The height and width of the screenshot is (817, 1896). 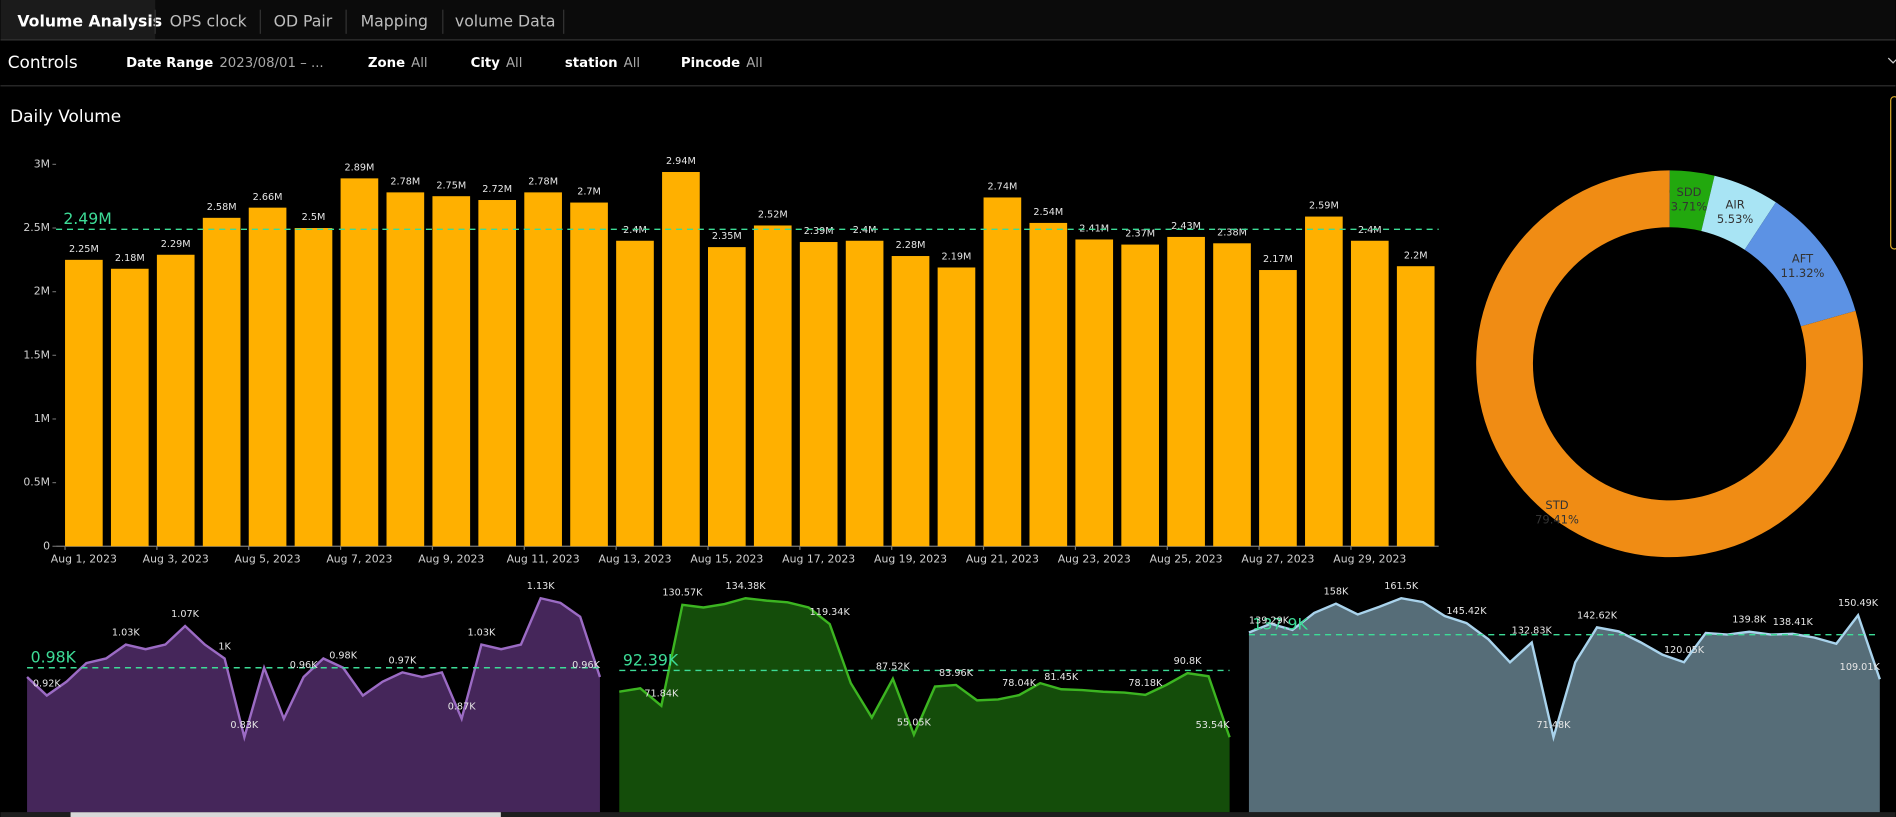 What do you see at coordinates (1803, 258) in the screenshot?
I see `segment-name: AFT` at bounding box center [1803, 258].